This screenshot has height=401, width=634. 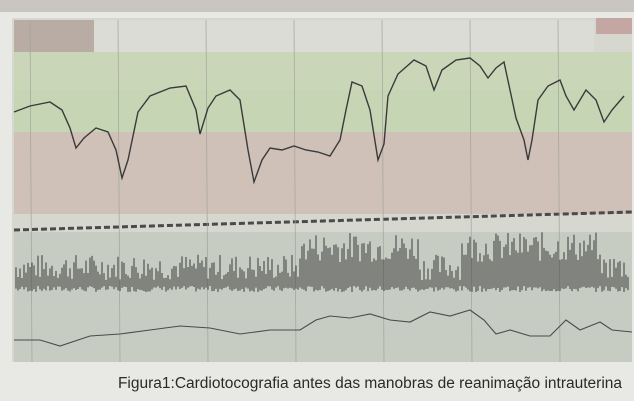 I want to click on toco-trace, so click(x=322, y=262).